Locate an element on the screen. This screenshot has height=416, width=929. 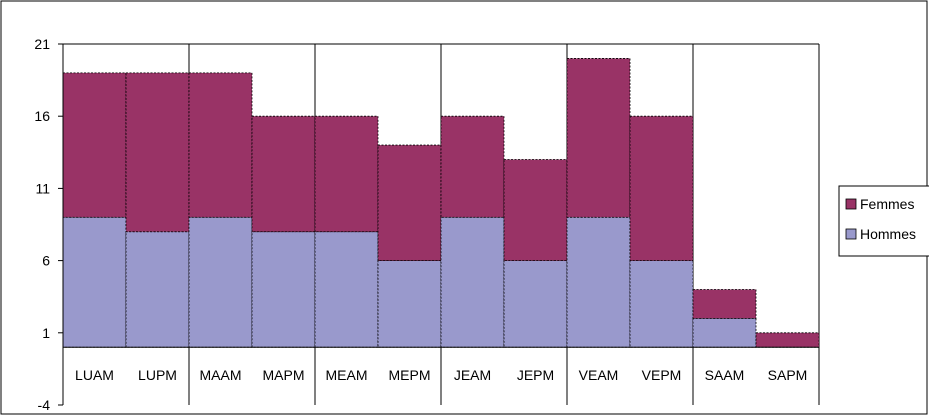
bar-hommes-meam is located at coordinates (346, 289).